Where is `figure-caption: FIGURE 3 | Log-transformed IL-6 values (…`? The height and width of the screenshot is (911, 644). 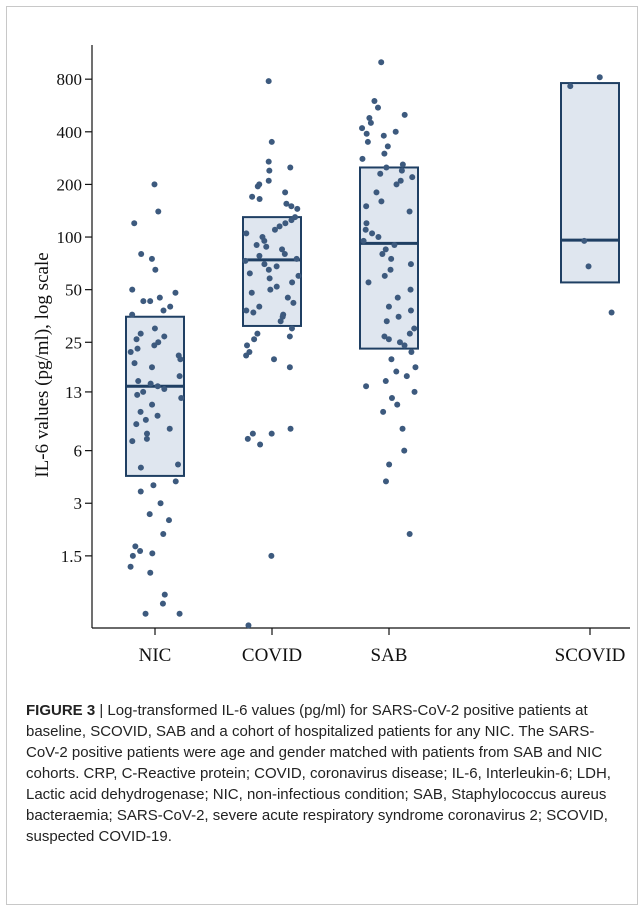
figure-caption: FIGURE 3 | Log-transformed IL-6 values (… is located at coordinates (323, 773).